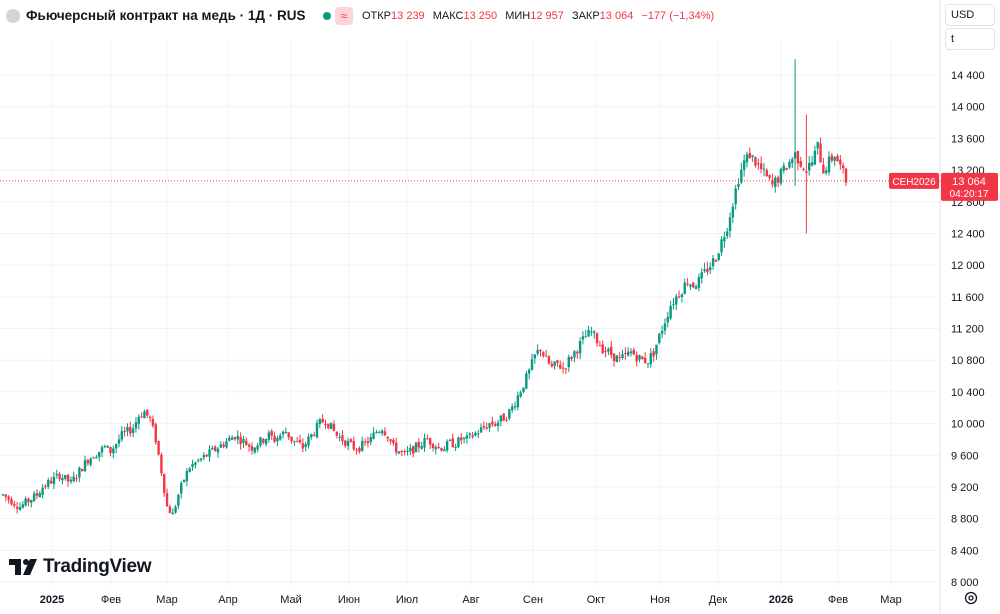  What do you see at coordinates (377, 16) in the screenshot?
I see `ohlc-open-label: ОТКР` at bounding box center [377, 16].